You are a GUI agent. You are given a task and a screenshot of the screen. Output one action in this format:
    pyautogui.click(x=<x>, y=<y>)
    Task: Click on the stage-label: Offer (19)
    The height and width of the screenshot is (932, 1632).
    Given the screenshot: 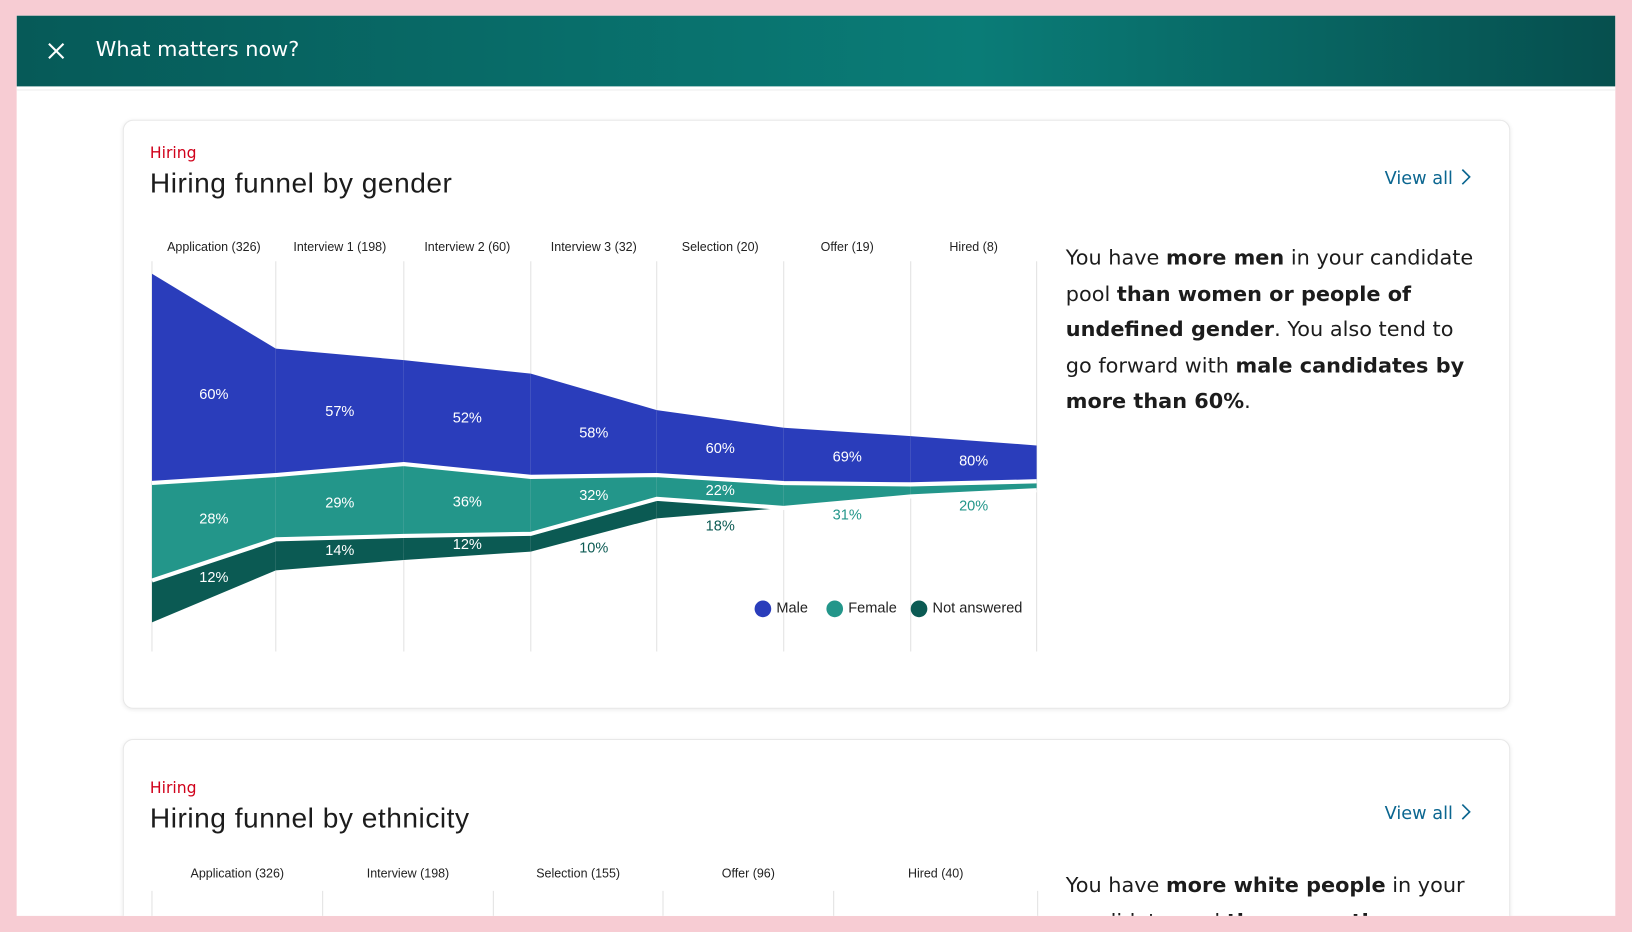 What is the action you would take?
    pyautogui.click(x=847, y=247)
    